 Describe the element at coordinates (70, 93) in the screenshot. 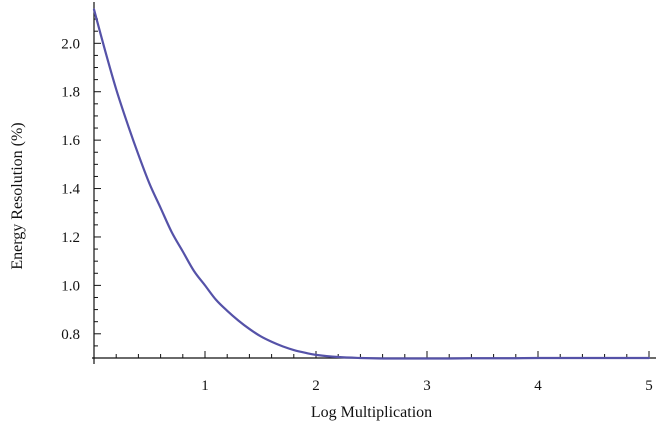

I see `y-tick-label: 1.8` at that location.